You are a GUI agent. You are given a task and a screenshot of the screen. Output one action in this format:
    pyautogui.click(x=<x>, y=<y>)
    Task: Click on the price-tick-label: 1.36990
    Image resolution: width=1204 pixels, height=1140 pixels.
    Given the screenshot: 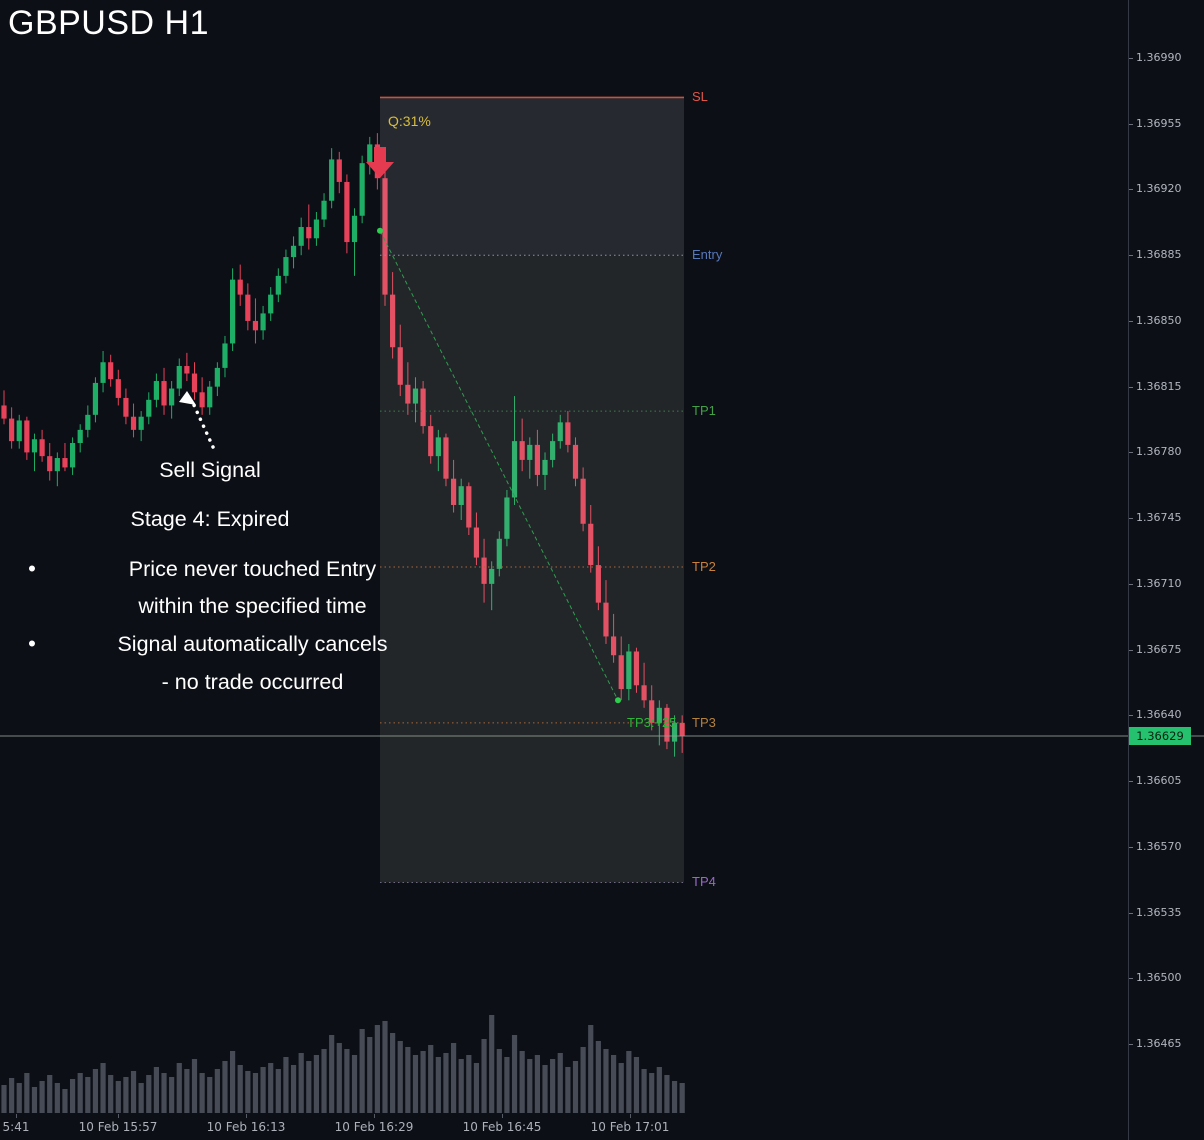 What is the action you would take?
    pyautogui.click(x=1159, y=57)
    